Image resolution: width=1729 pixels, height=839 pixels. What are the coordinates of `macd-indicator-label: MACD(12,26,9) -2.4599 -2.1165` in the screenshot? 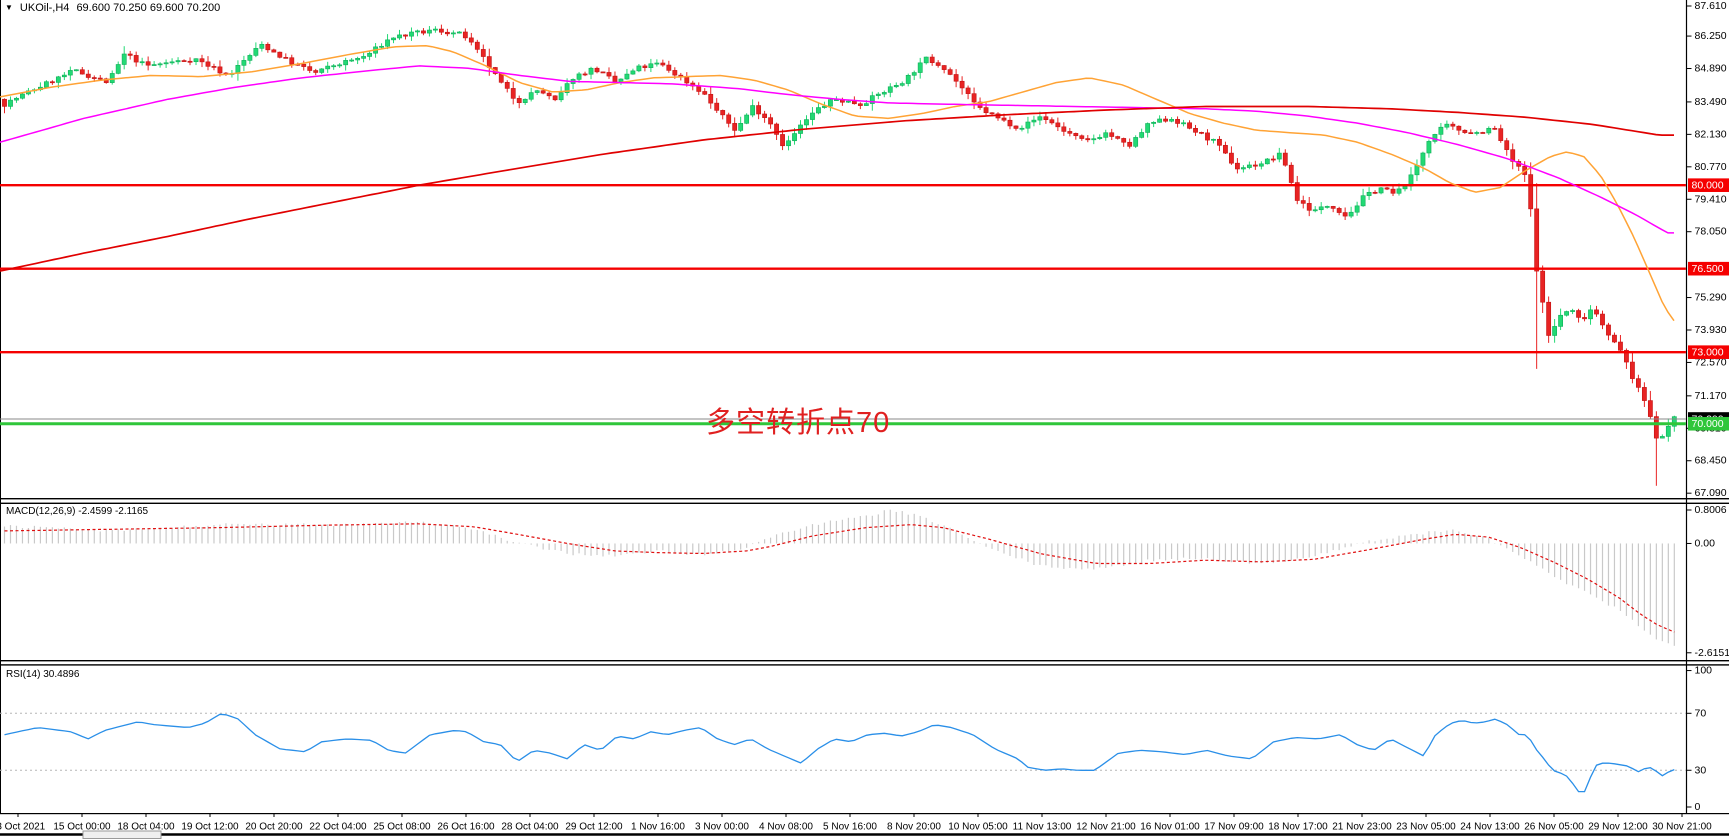 It's located at (77, 511).